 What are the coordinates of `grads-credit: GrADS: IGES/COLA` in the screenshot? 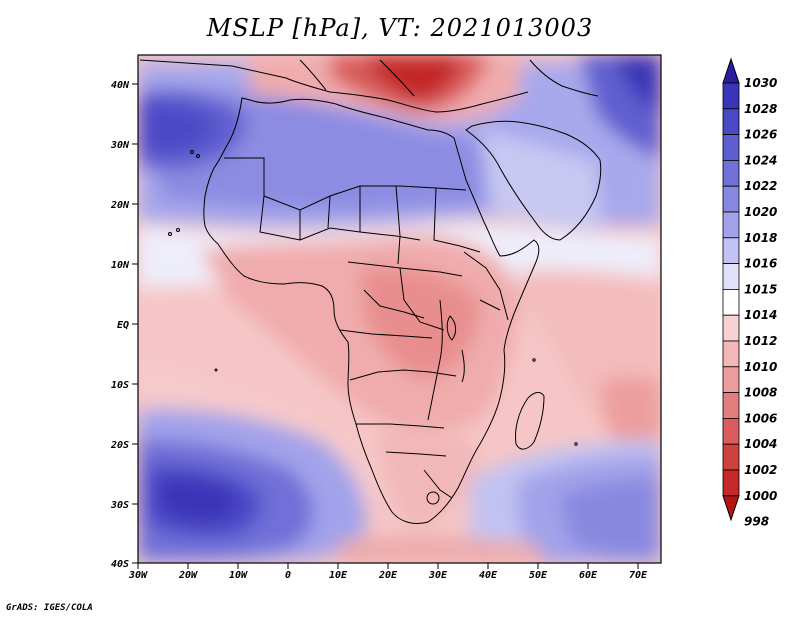 It's located at (49, 608).